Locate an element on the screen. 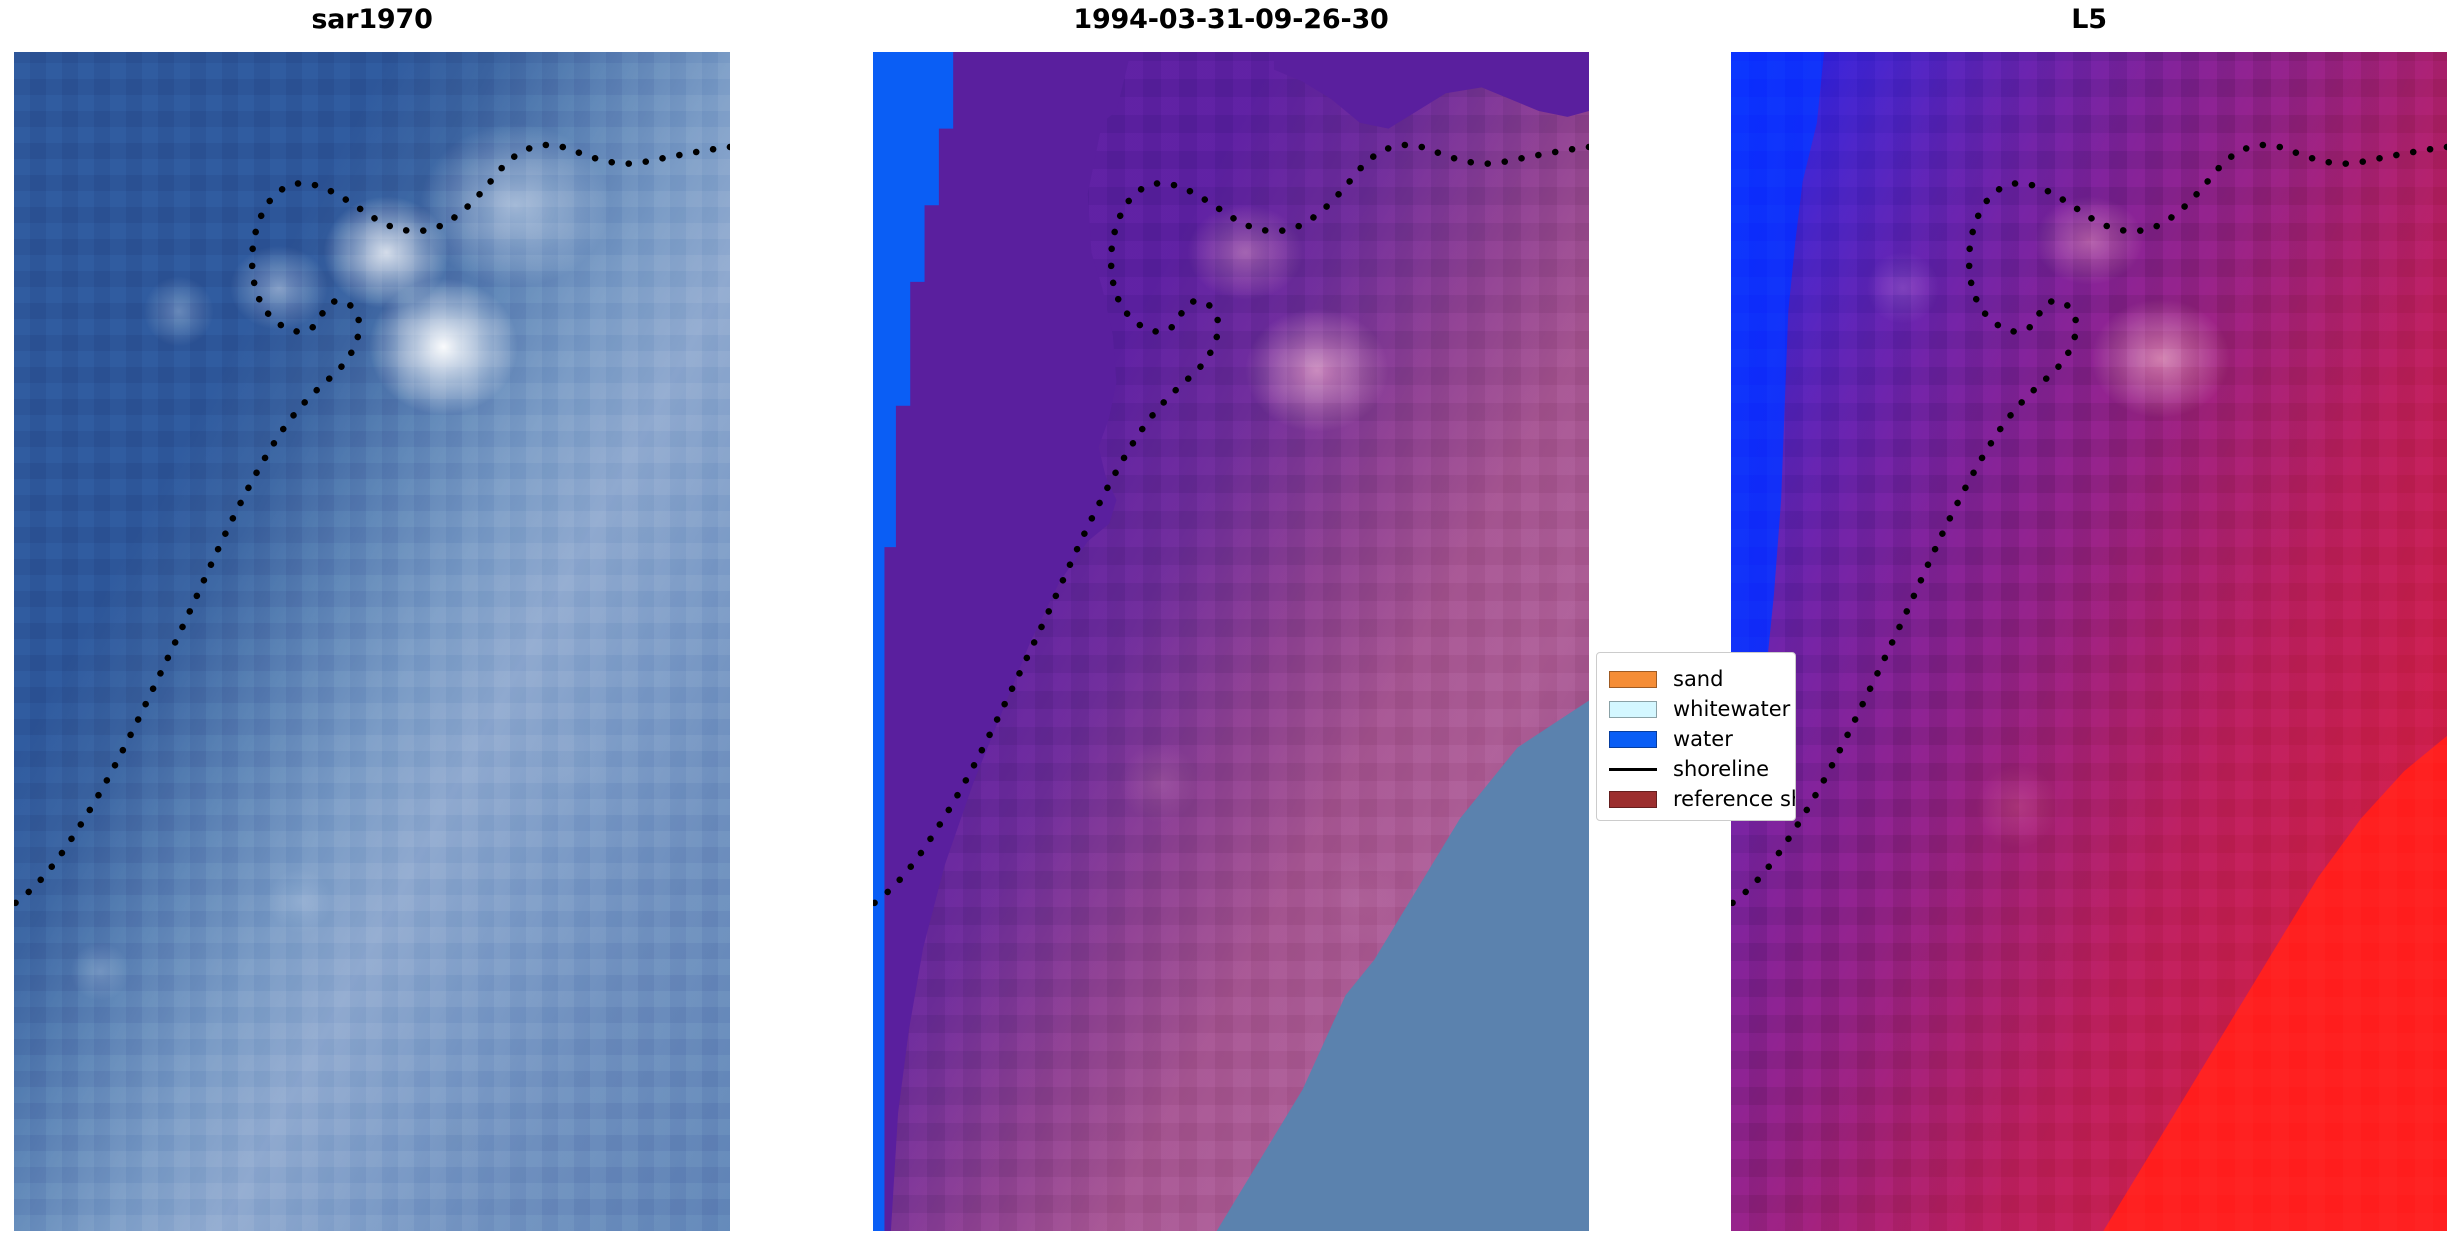  legend-item-shoreline: shoreline is located at coordinates (1696, 769).